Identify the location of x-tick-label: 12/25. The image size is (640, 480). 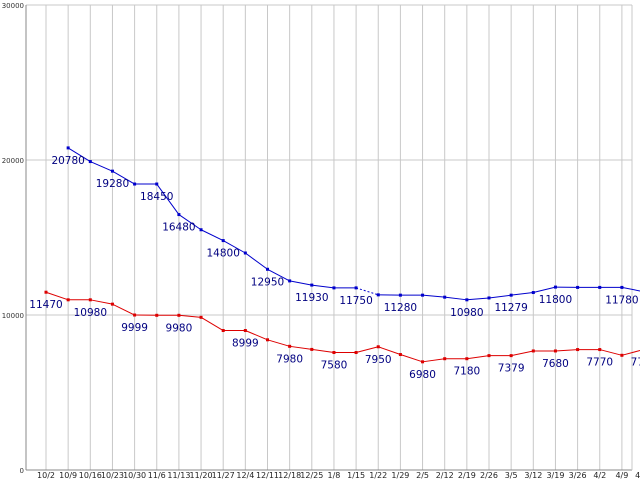
(311, 475).